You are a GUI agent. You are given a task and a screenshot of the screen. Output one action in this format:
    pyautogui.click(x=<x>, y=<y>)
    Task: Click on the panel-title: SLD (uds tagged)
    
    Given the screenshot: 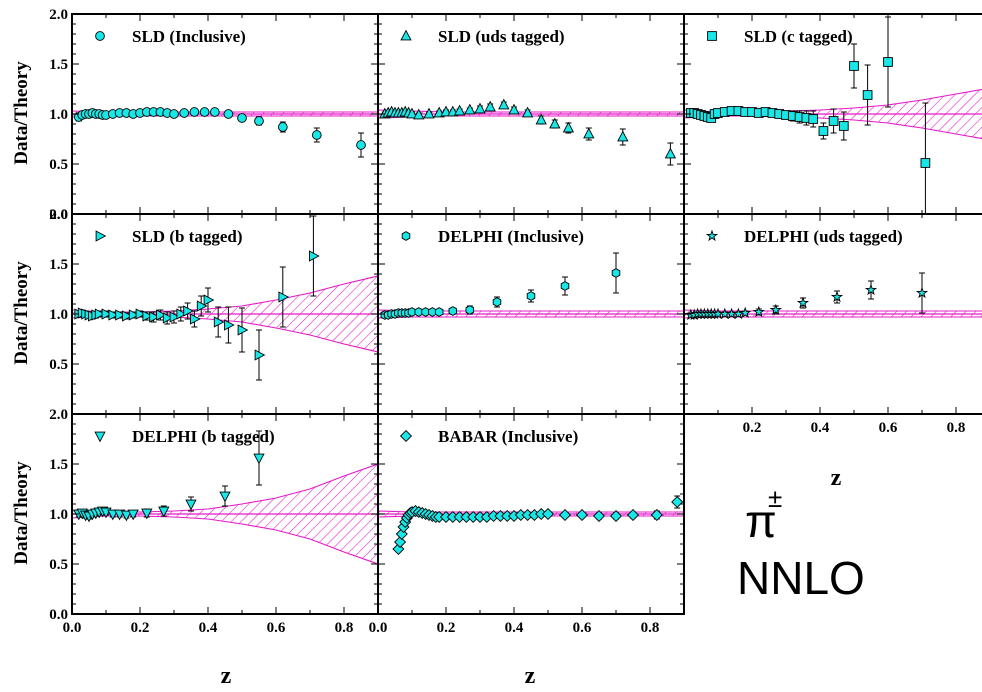 What is the action you would take?
    pyautogui.click(x=501, y=36)
    